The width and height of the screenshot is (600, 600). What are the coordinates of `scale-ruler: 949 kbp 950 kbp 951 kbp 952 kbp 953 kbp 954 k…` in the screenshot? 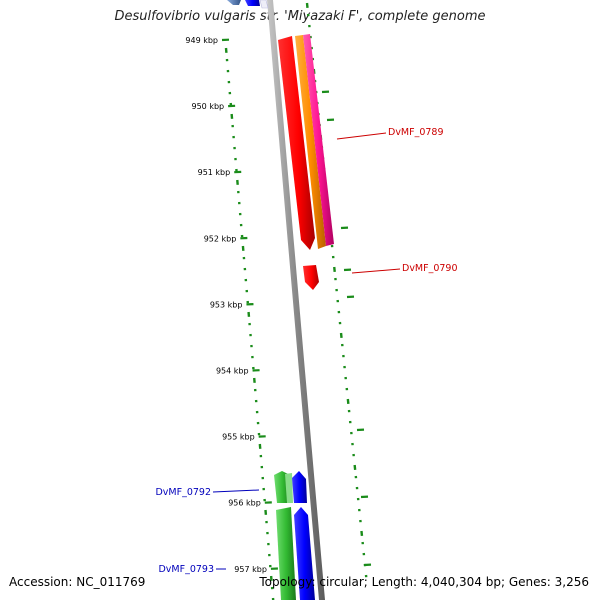 It's located at (231, 305).